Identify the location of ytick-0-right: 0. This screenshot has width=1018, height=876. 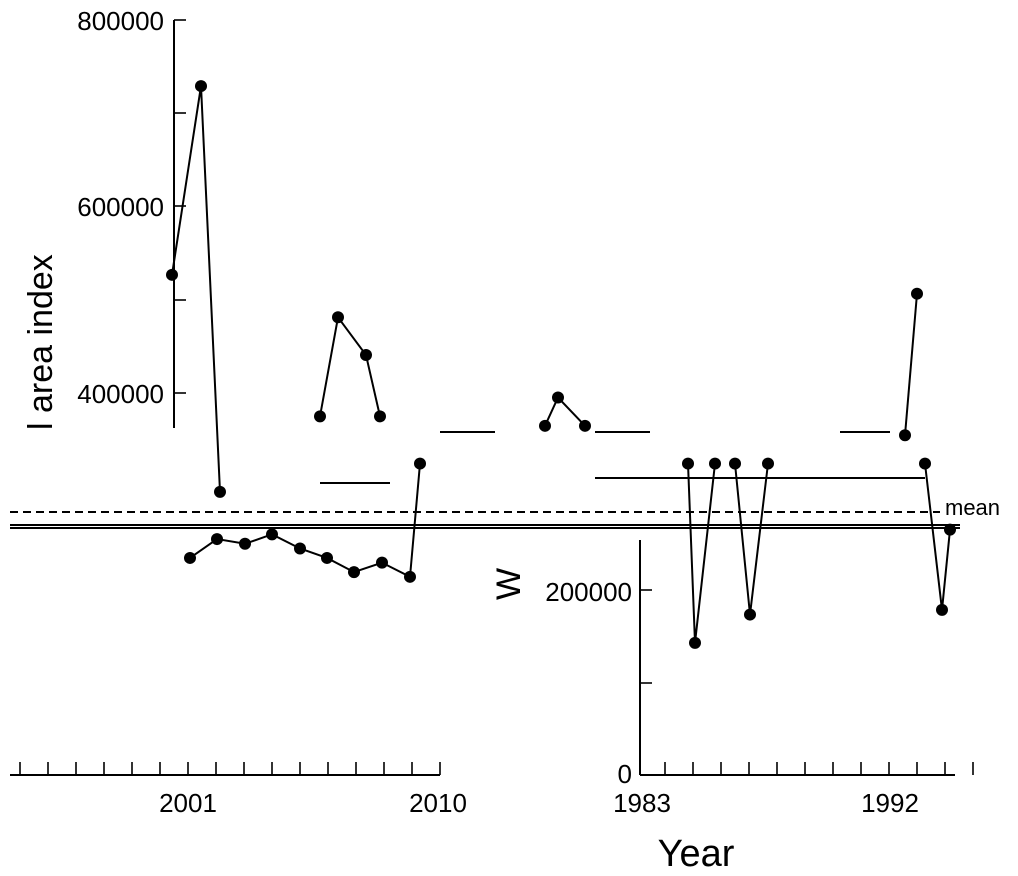
(625, 774).